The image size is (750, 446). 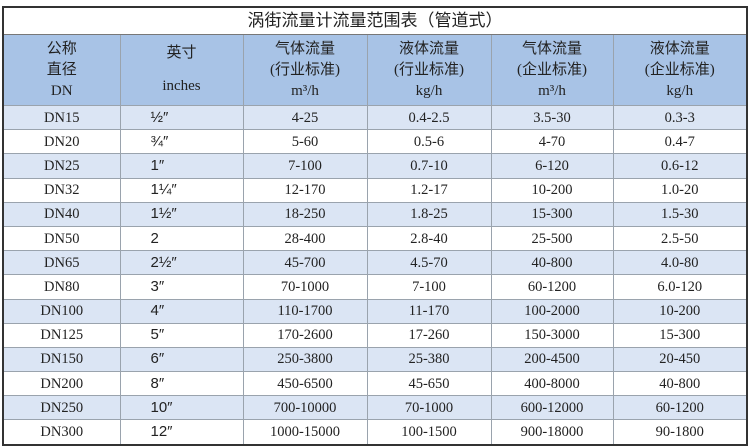 What do you see at coordinates (552, 384) in the screenshot?
I see `table-cell: 400-8000` at bounding box center [552, 384].